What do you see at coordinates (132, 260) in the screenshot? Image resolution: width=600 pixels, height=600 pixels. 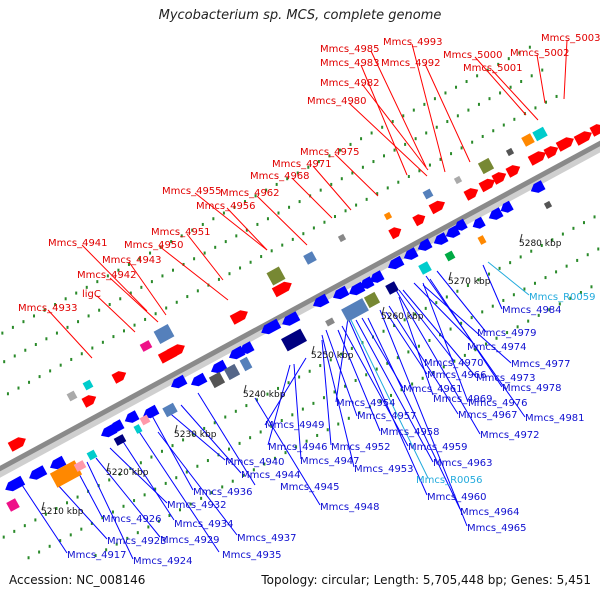 I see `gene-label-mmcs_4943: Mmcs_4943` at bounding box center [132, 260].